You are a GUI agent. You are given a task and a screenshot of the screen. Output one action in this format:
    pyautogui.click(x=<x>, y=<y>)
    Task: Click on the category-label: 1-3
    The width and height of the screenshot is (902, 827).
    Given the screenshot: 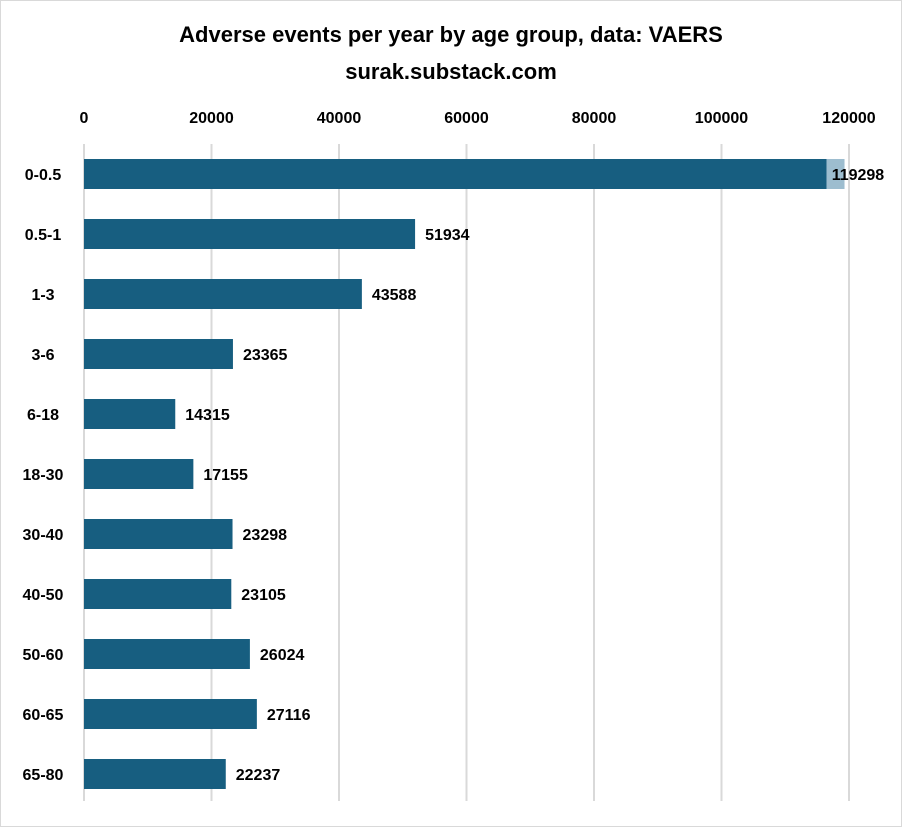 What is the action you would take?
    pyautogui.click(x=42, y=295)
    